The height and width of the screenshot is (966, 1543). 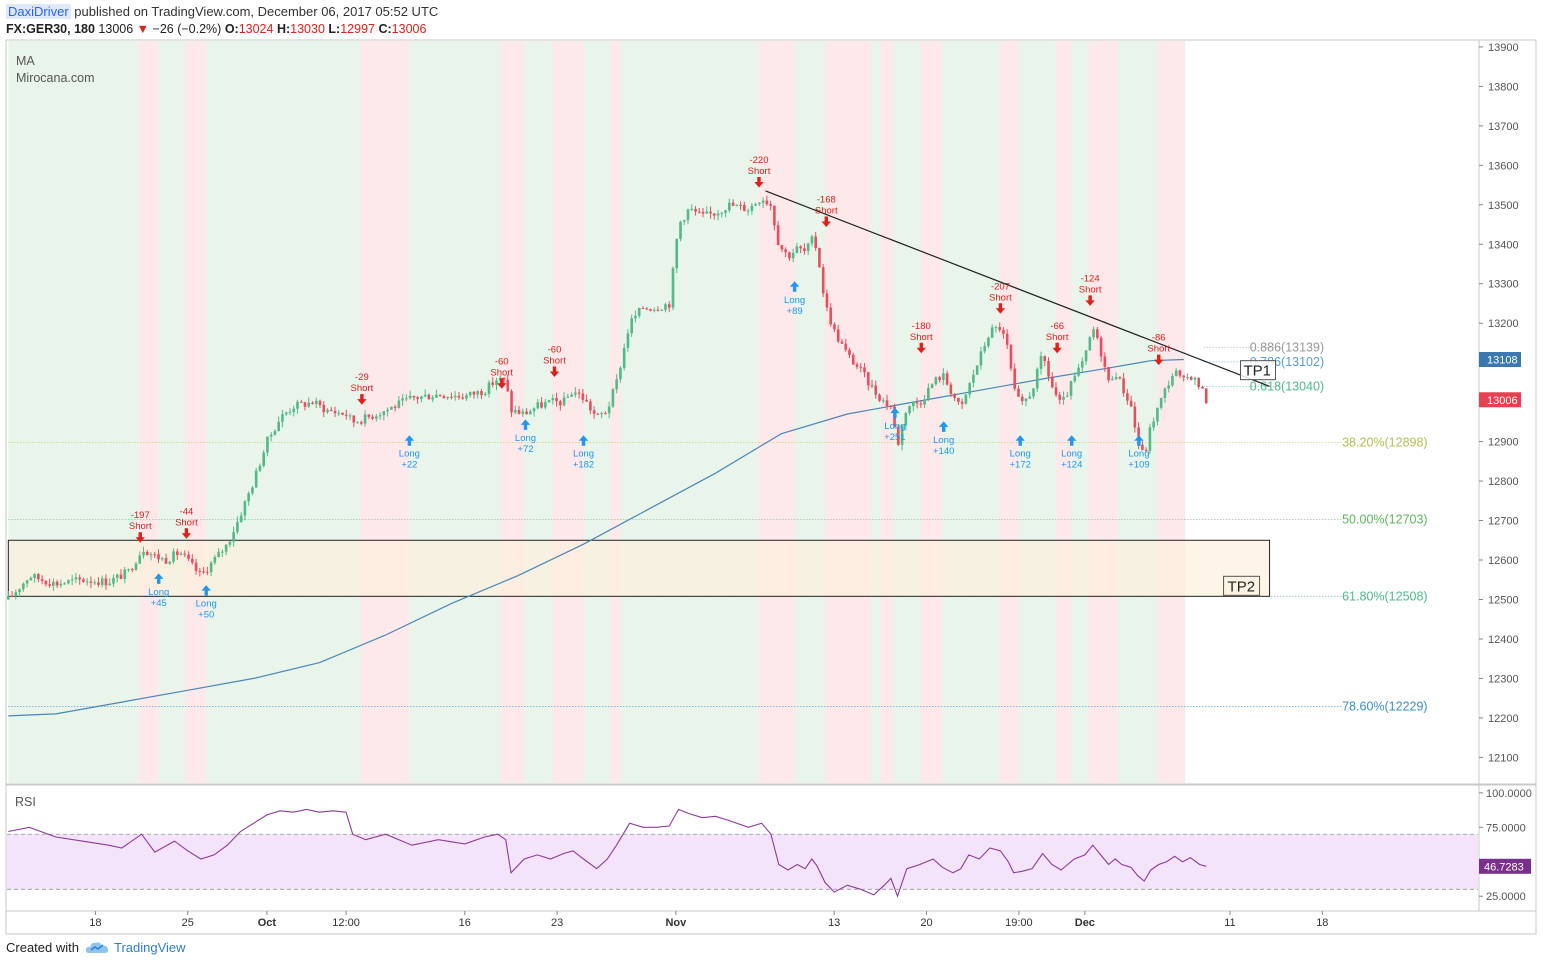 What do you see at coordinates (50, 29) in the screenshot?
I see `symbol-name: FX:GER30, 180` at bounding box center [50, 29].